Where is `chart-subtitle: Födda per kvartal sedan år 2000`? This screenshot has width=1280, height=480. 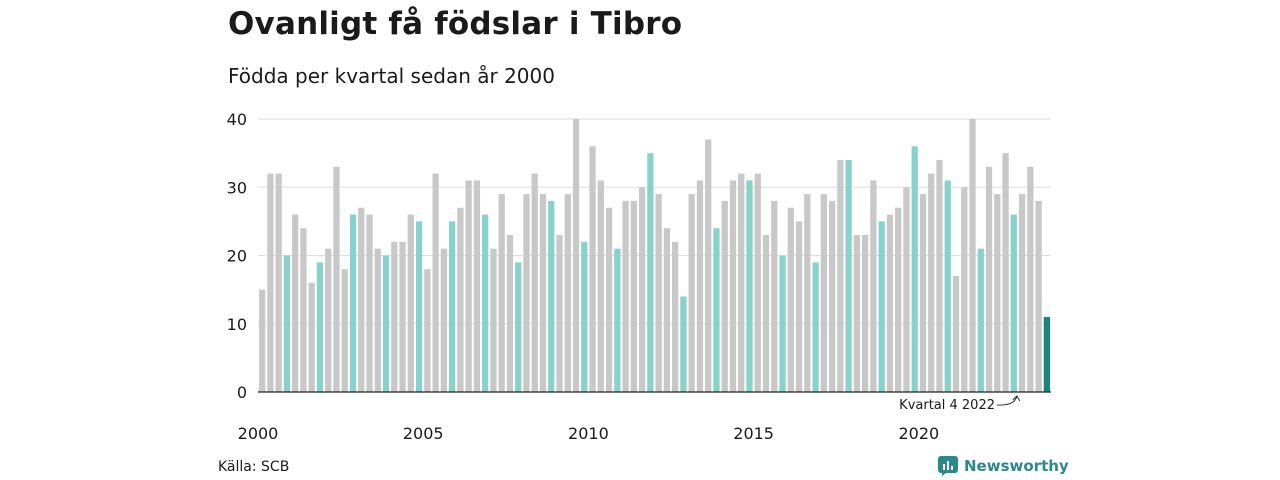 chart-subtitle: Födda per kvartal sedan år 2000 is located at coordinates (391, 76).